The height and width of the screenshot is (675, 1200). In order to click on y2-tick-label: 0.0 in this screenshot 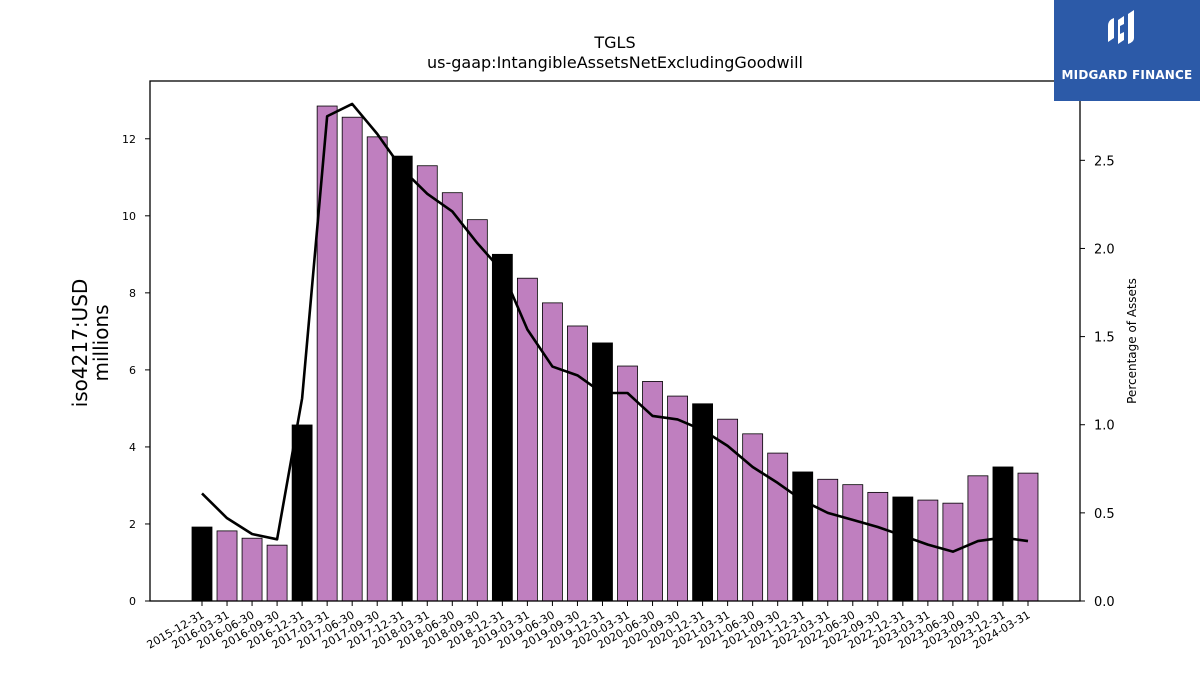, I will do `click(1104, 602)`.